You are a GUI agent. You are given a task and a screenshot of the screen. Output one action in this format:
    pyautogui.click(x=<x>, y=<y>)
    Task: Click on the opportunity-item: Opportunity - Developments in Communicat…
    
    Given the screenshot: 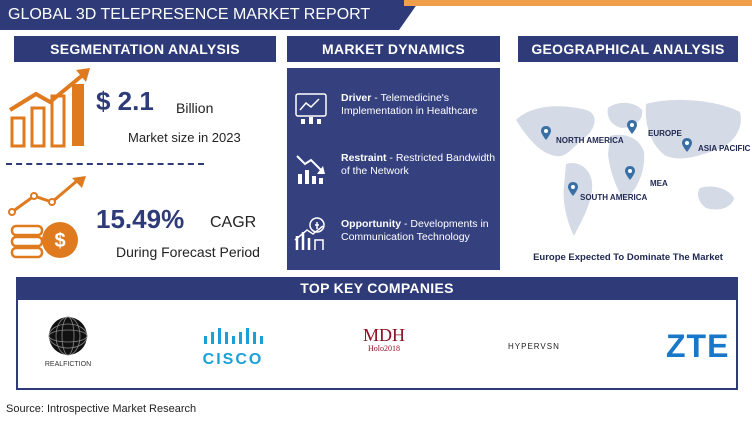 What is the action you would take?
    pyautogui.click(x=393, y=237)
    